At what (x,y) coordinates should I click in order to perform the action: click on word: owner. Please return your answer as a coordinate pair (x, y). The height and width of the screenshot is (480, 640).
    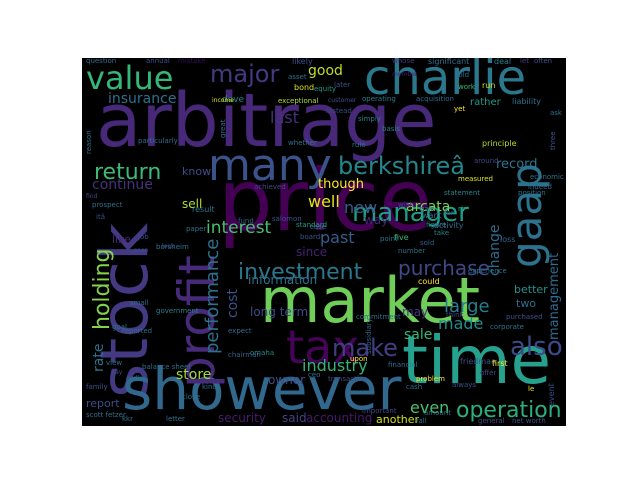
    Looking at the image, I should click on (287, 380).